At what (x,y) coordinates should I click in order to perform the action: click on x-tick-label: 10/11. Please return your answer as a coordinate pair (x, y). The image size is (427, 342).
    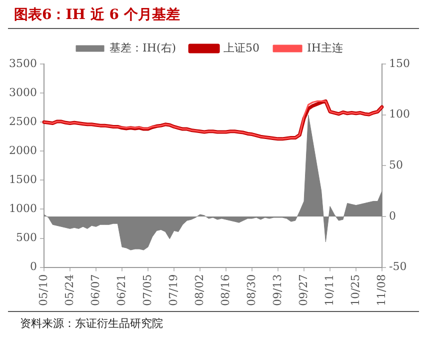
    Looking at the image, I should click on (329, 290).